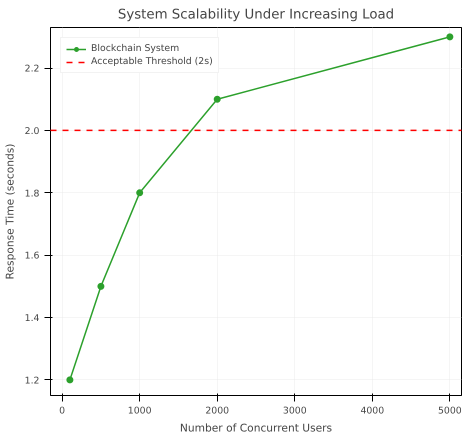 Image resolution: width=466 pixels, height=437 pixels. Describe the element at coordinates (256, 15) in the screenshot. I see `chart-title: System Scalability Under Increasing Load` at that location.